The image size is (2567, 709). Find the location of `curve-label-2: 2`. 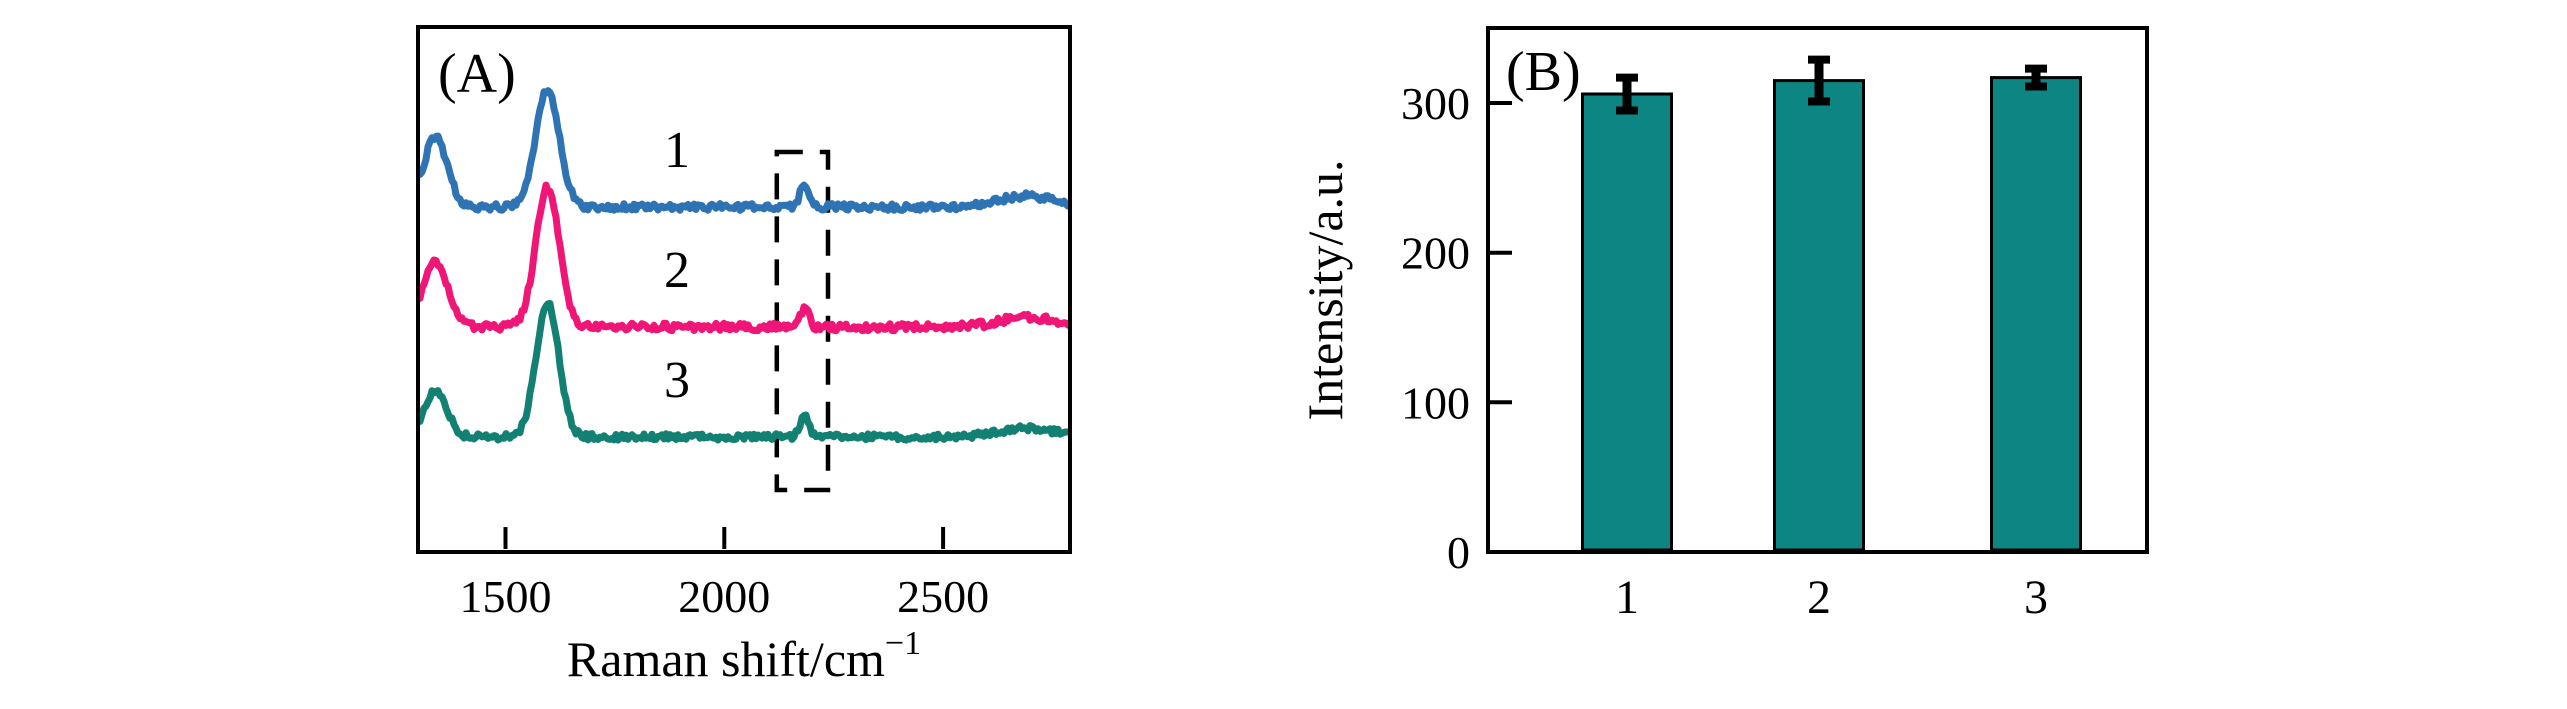

curve-label-2: 2 is located at coordinates (677, 270).